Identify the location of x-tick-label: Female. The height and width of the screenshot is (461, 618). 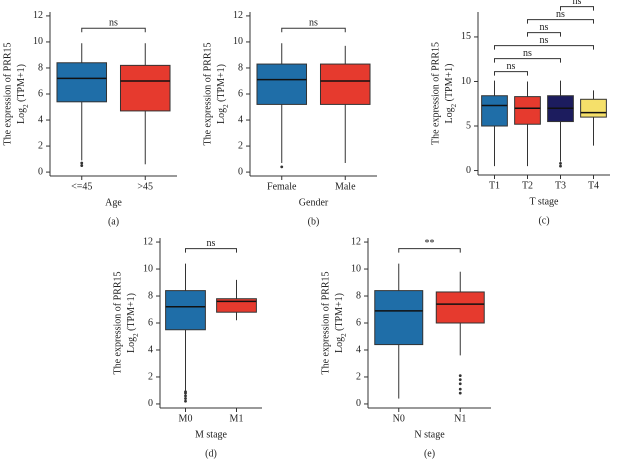
(282, 186).